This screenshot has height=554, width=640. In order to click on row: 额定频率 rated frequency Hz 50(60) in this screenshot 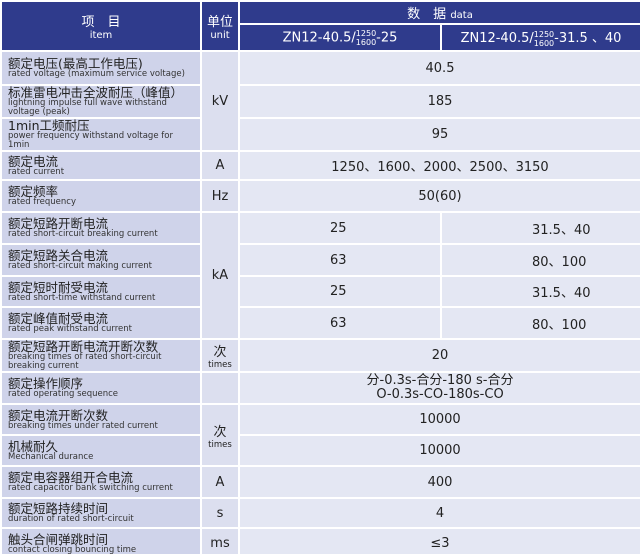, I will do `click(320, 196)`.